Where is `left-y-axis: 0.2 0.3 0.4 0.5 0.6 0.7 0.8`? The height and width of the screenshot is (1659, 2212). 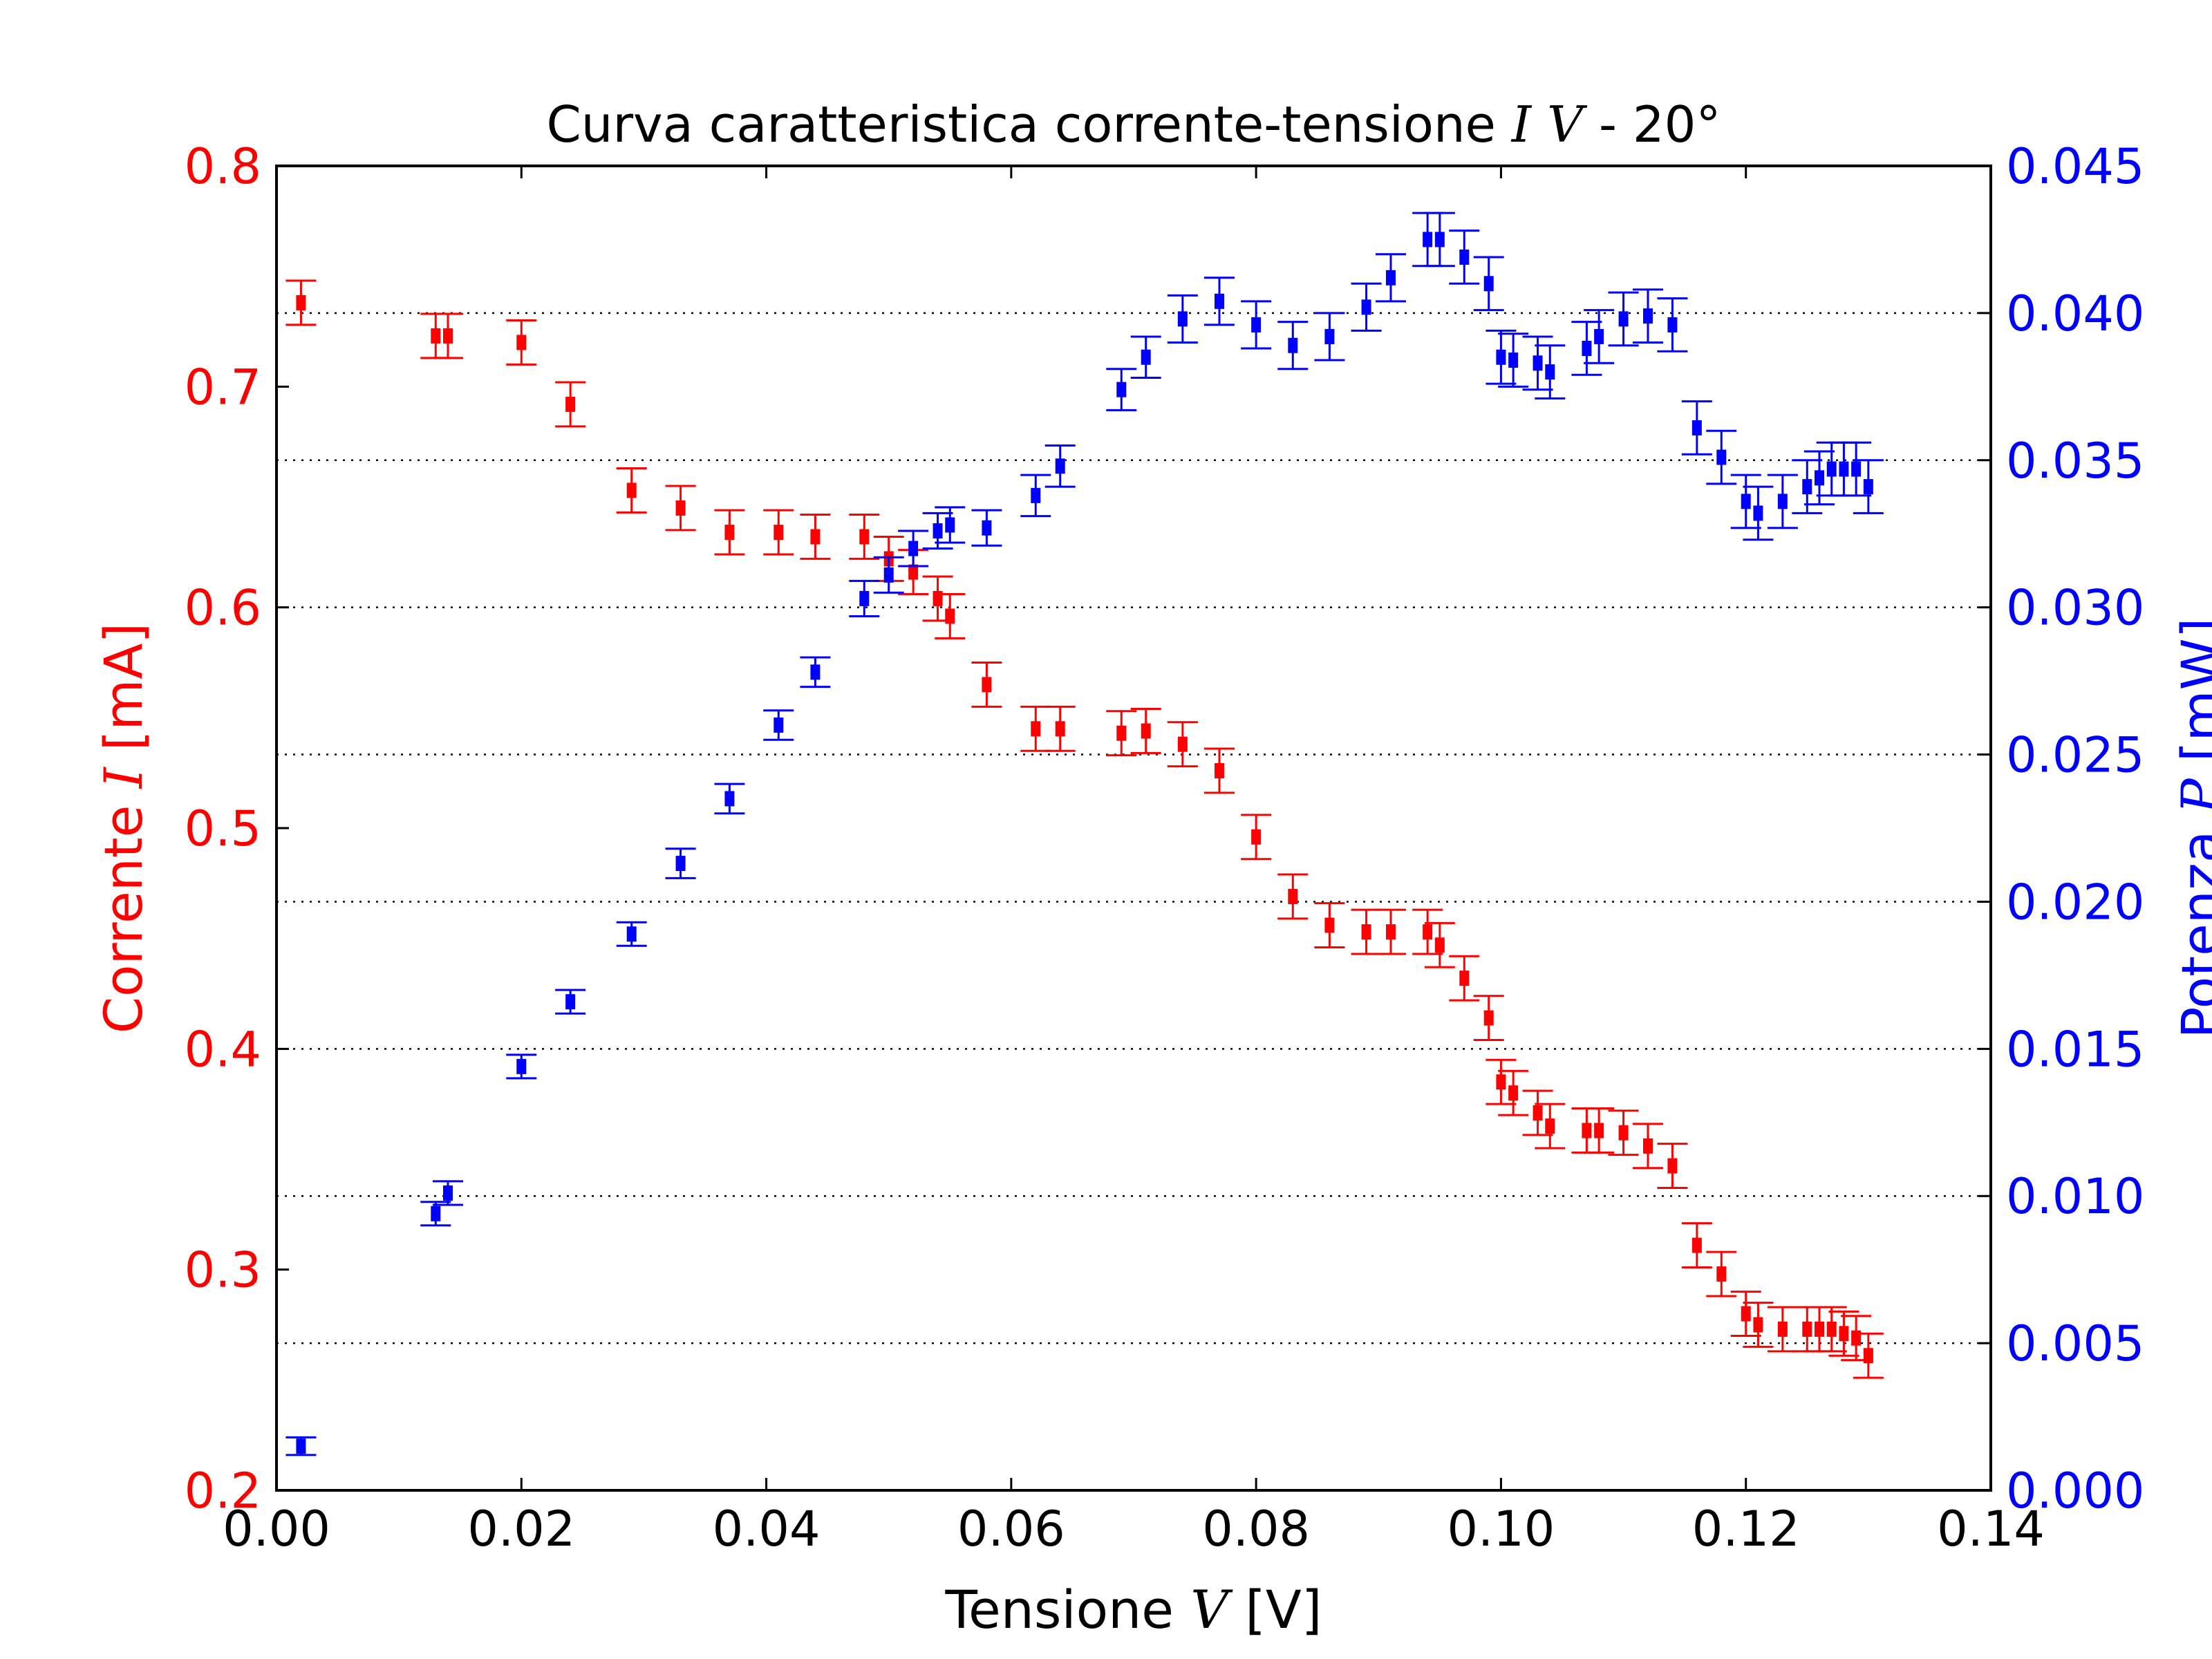 left-y-axis: 0.2 0.3 0.4 0.5 0.6 0.7 0.8 is located at coordinates (237, 828).